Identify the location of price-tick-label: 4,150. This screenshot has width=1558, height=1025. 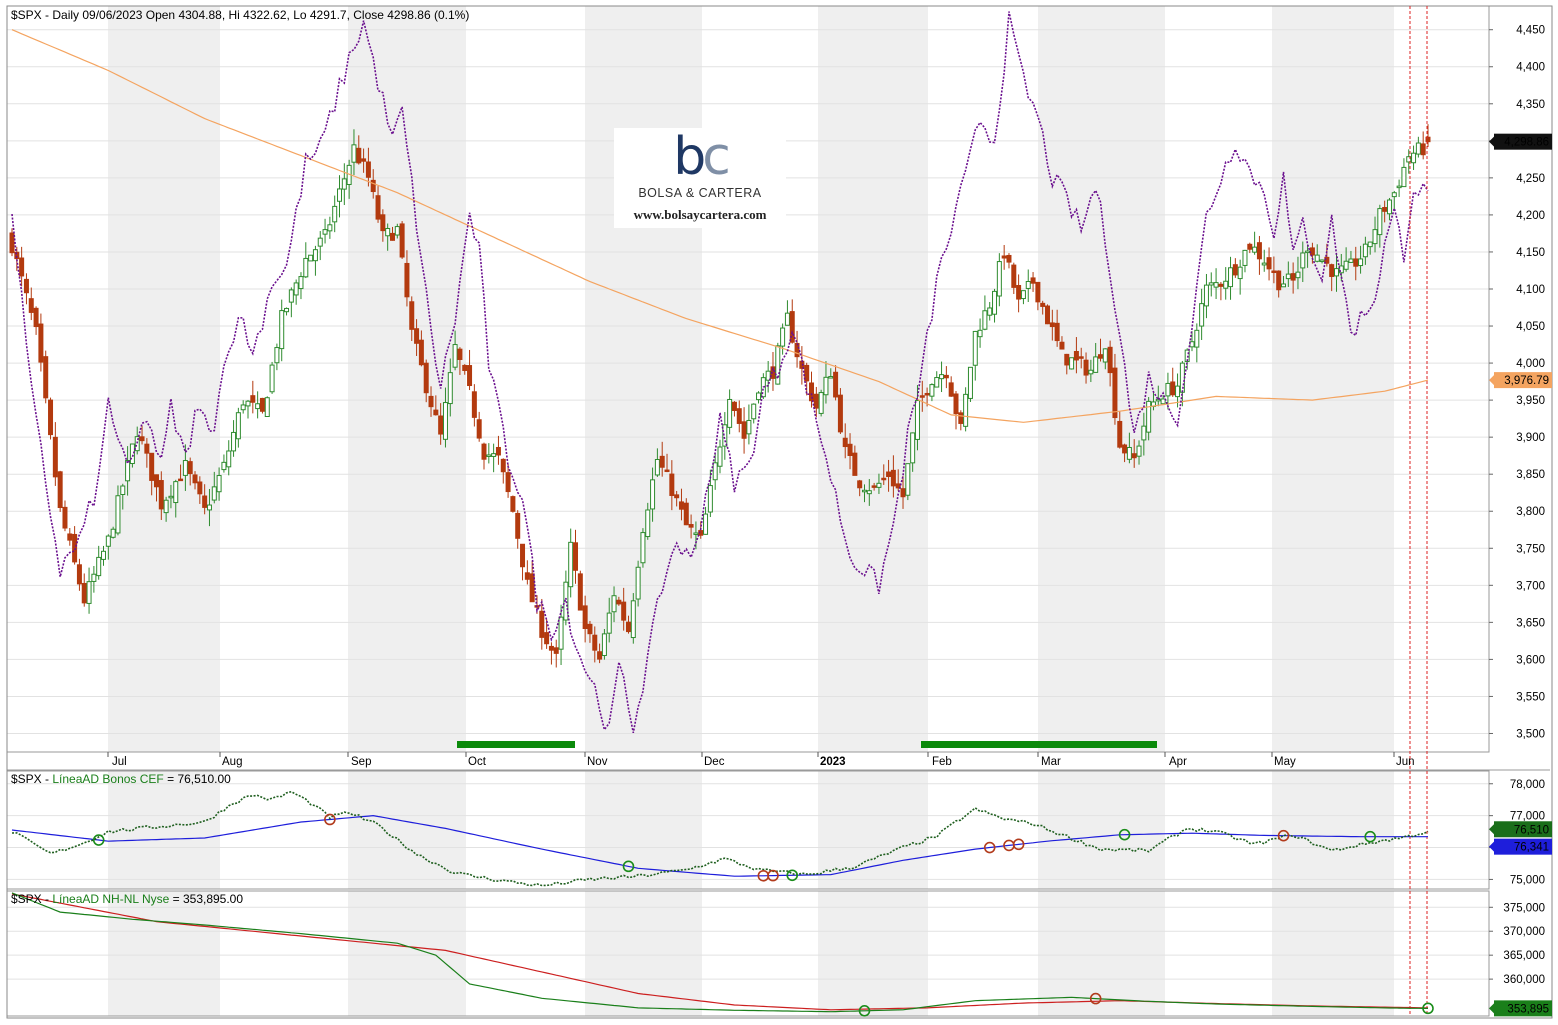
(1530, 253).